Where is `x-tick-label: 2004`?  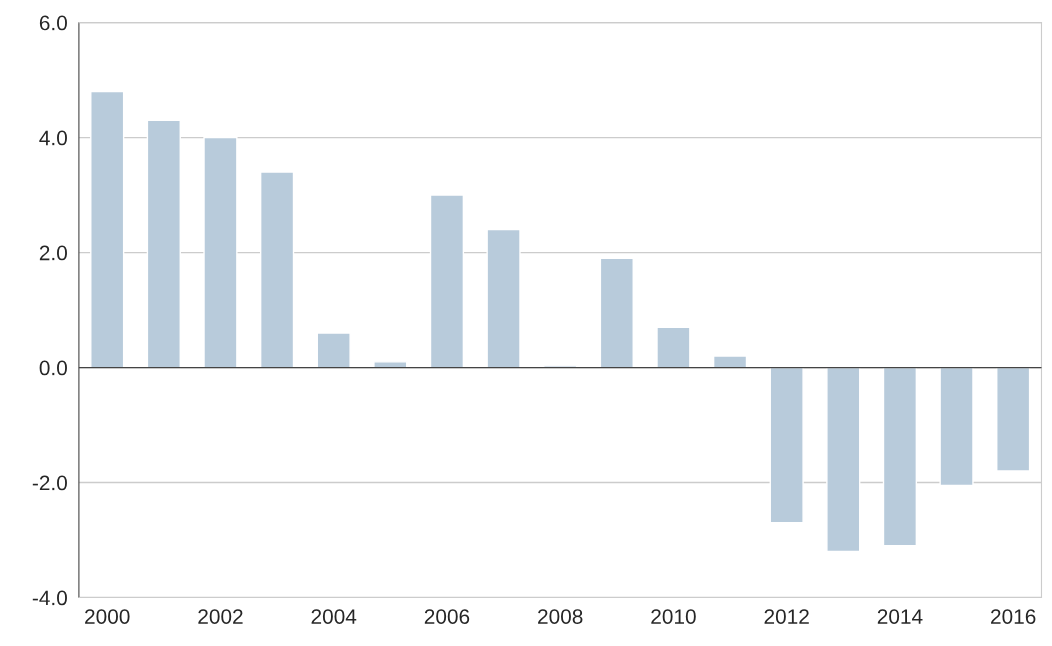
x-tick-label: 2004 is located at coordinates (334, 616).